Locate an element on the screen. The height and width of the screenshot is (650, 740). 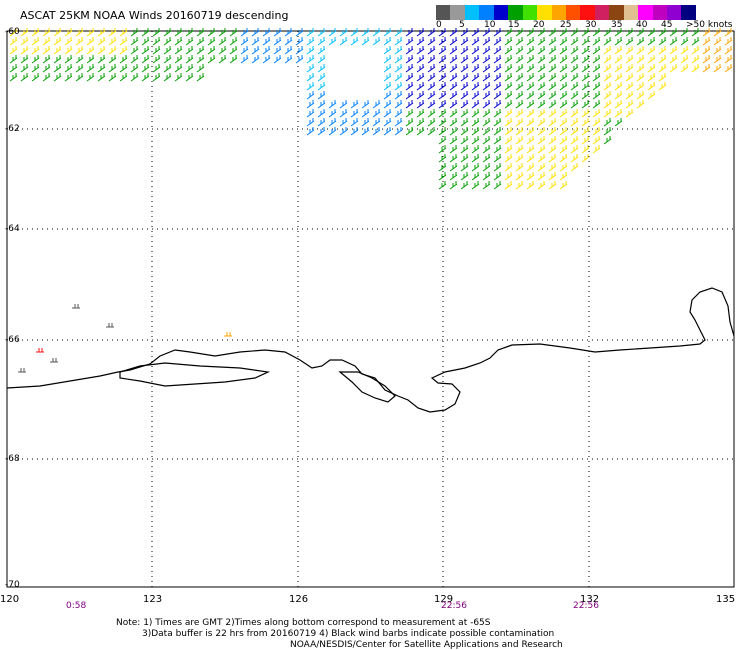
lon-label: 129 is located at coordinates (444, 599).